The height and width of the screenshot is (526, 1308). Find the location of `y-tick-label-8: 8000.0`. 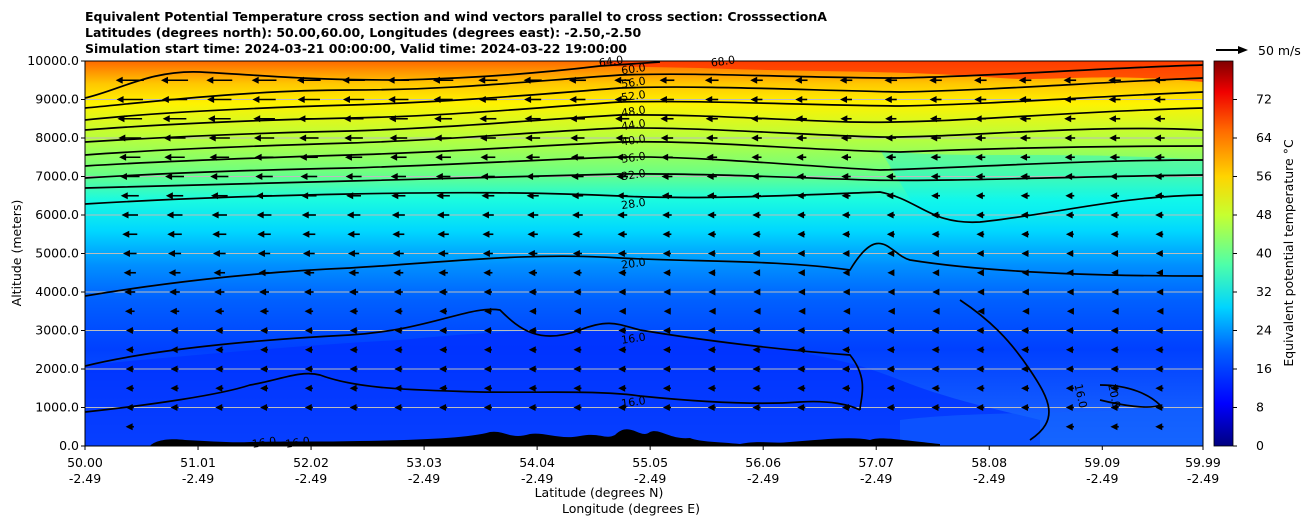

y-tick-label-8: 8000.0 is located at coordinates (57, 137).